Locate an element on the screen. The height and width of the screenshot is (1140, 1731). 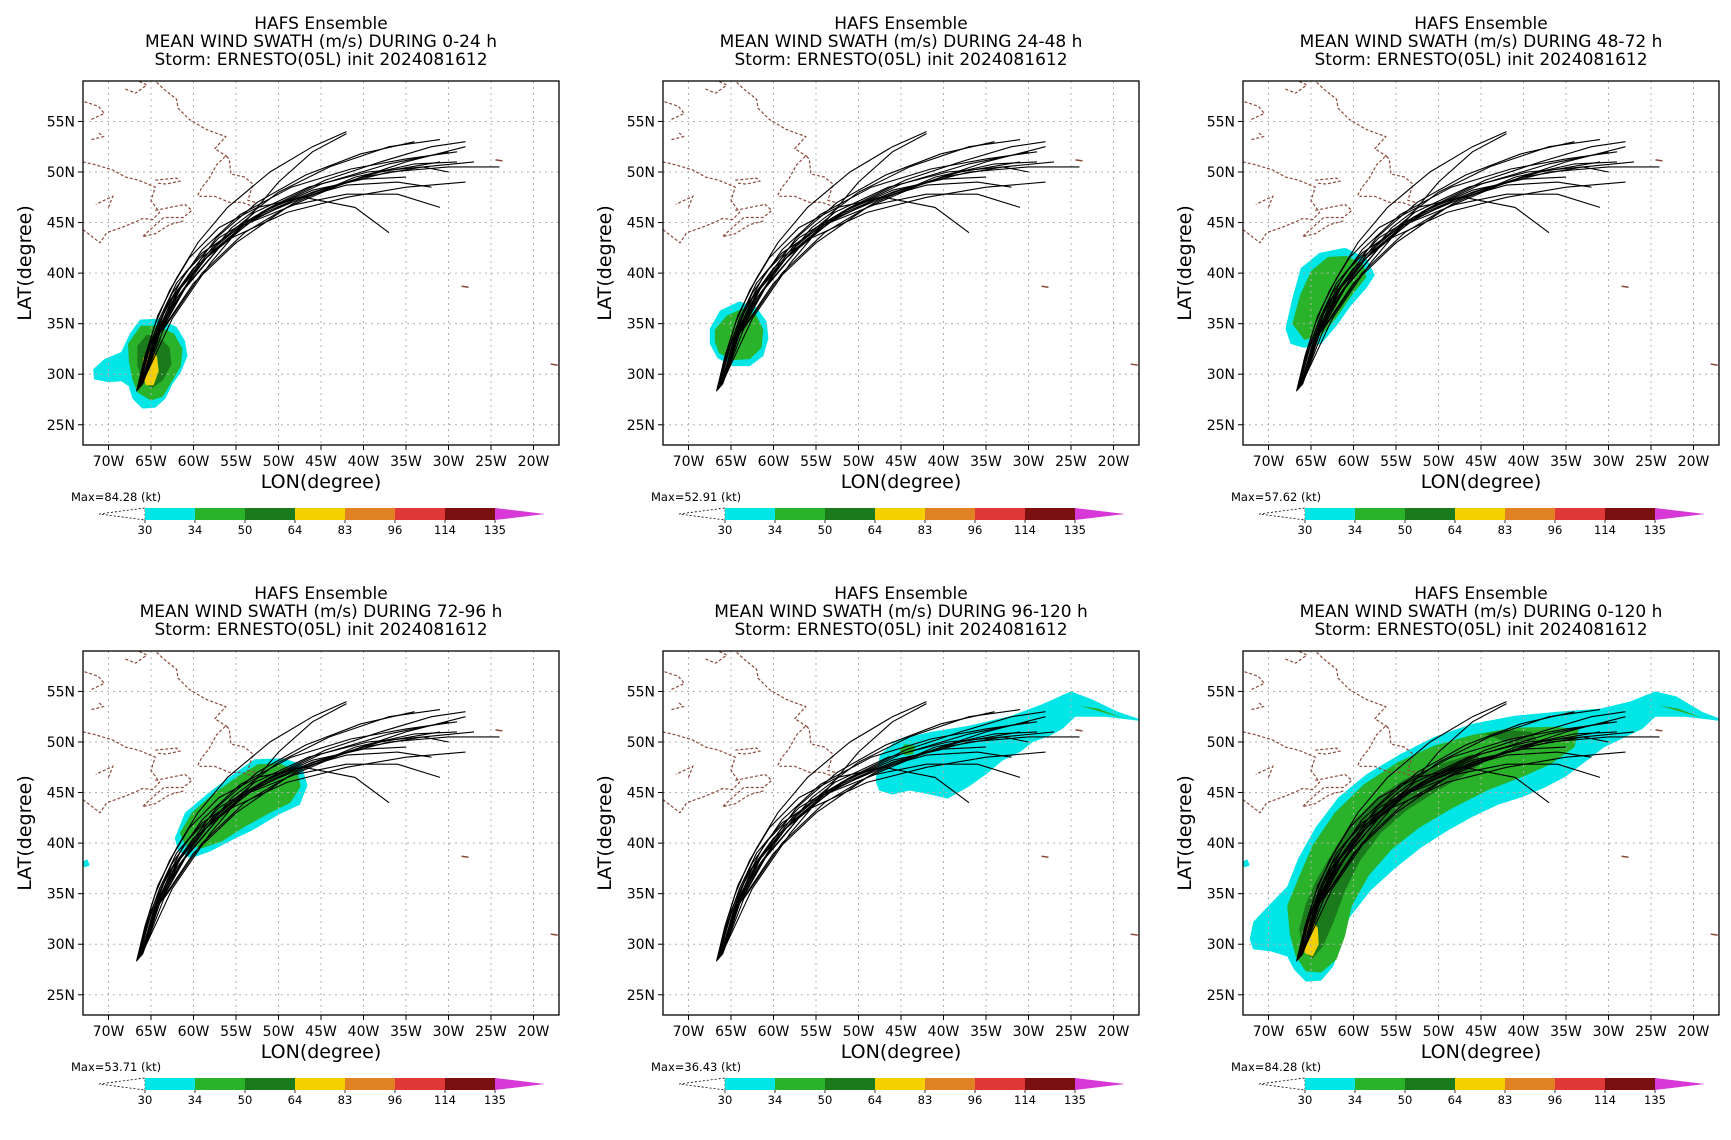
colorbar-level-label: 30 is located at coordinates (725, 530).